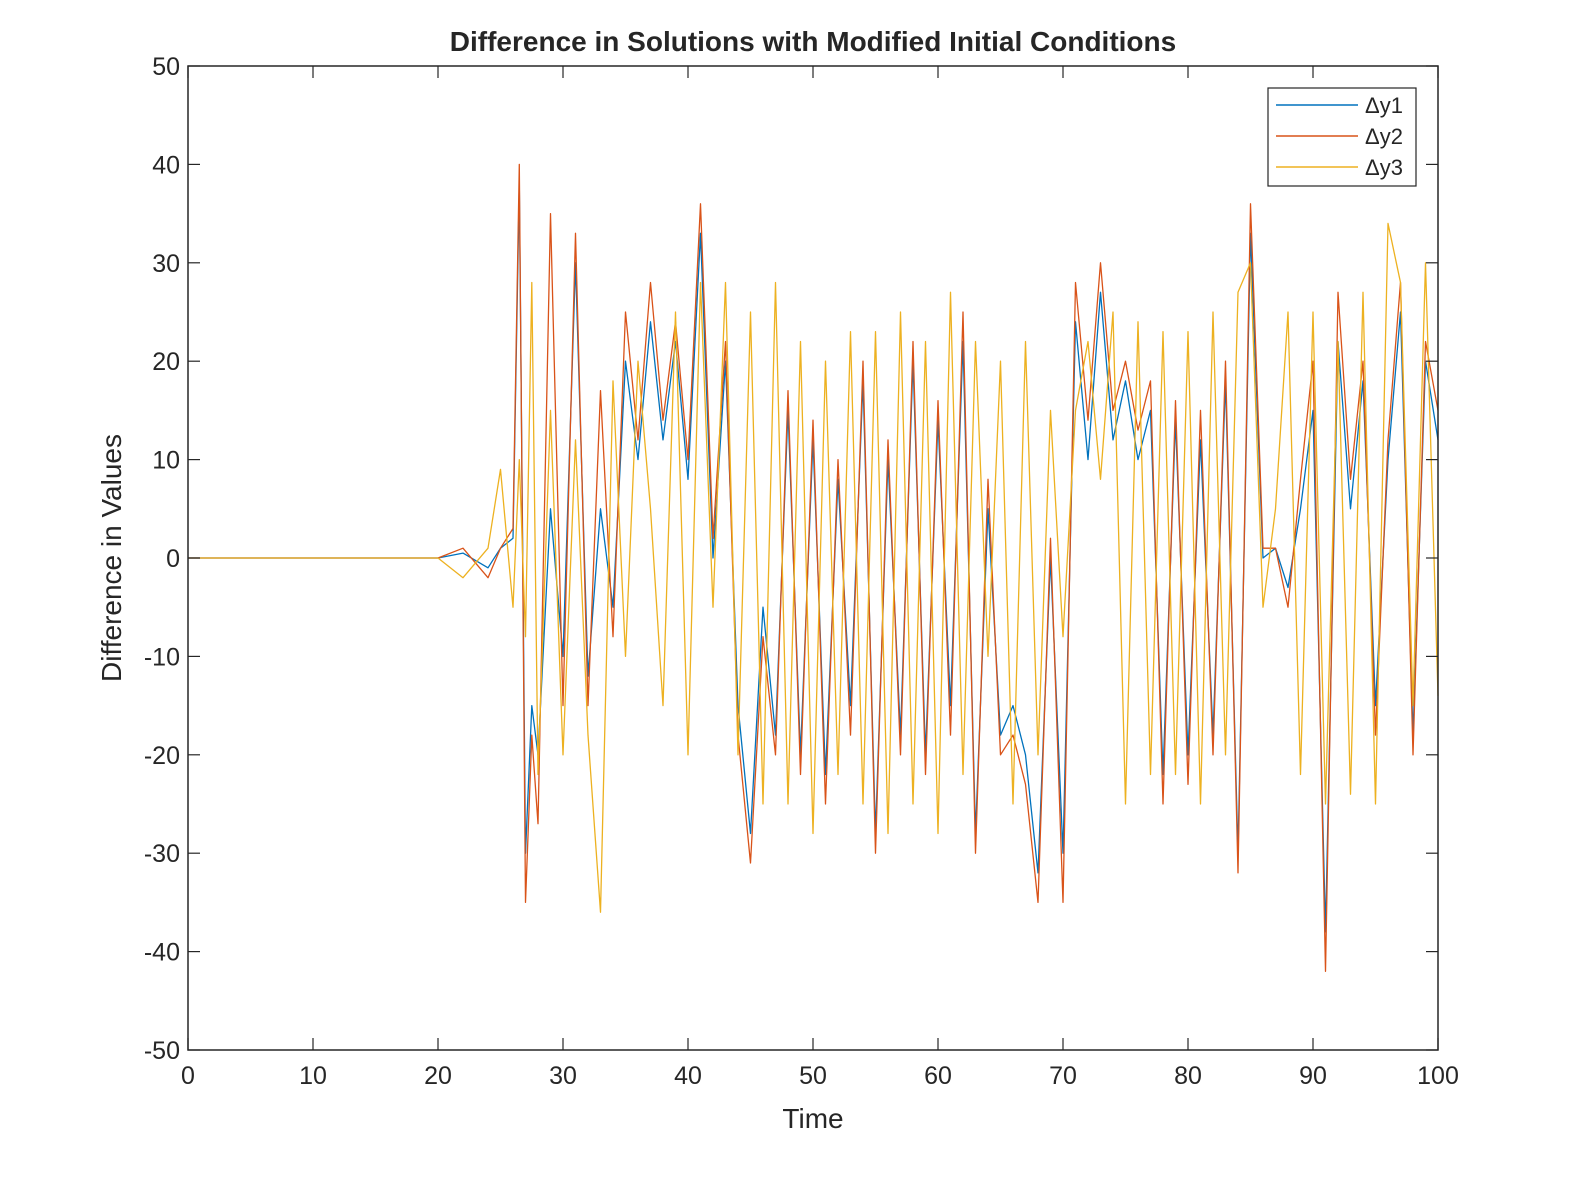  Describe the element at coordinates (166, 461) in the screenshot. I see `y-tick-label: 10` at that location.